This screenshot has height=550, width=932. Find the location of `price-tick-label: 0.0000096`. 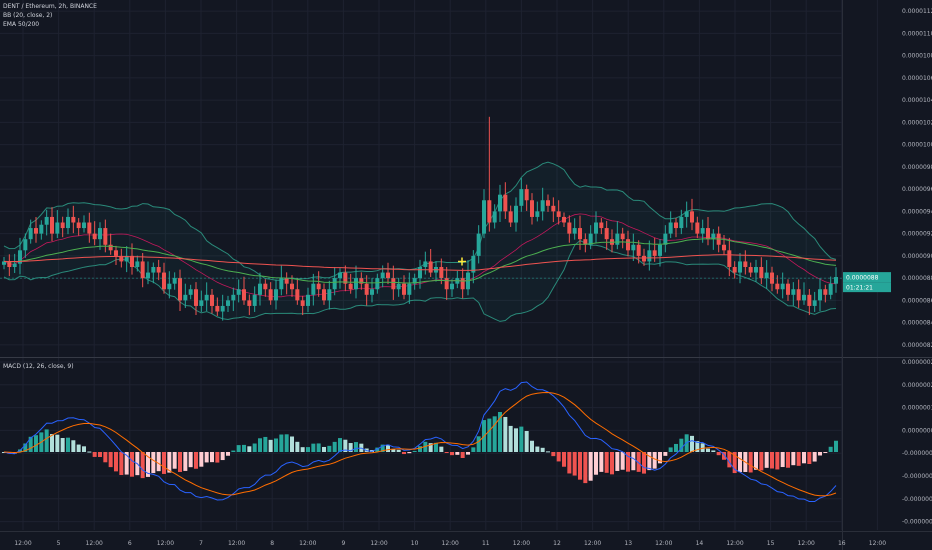

price-tick-label: 0.0000096 is located at coordinates (917, 189).